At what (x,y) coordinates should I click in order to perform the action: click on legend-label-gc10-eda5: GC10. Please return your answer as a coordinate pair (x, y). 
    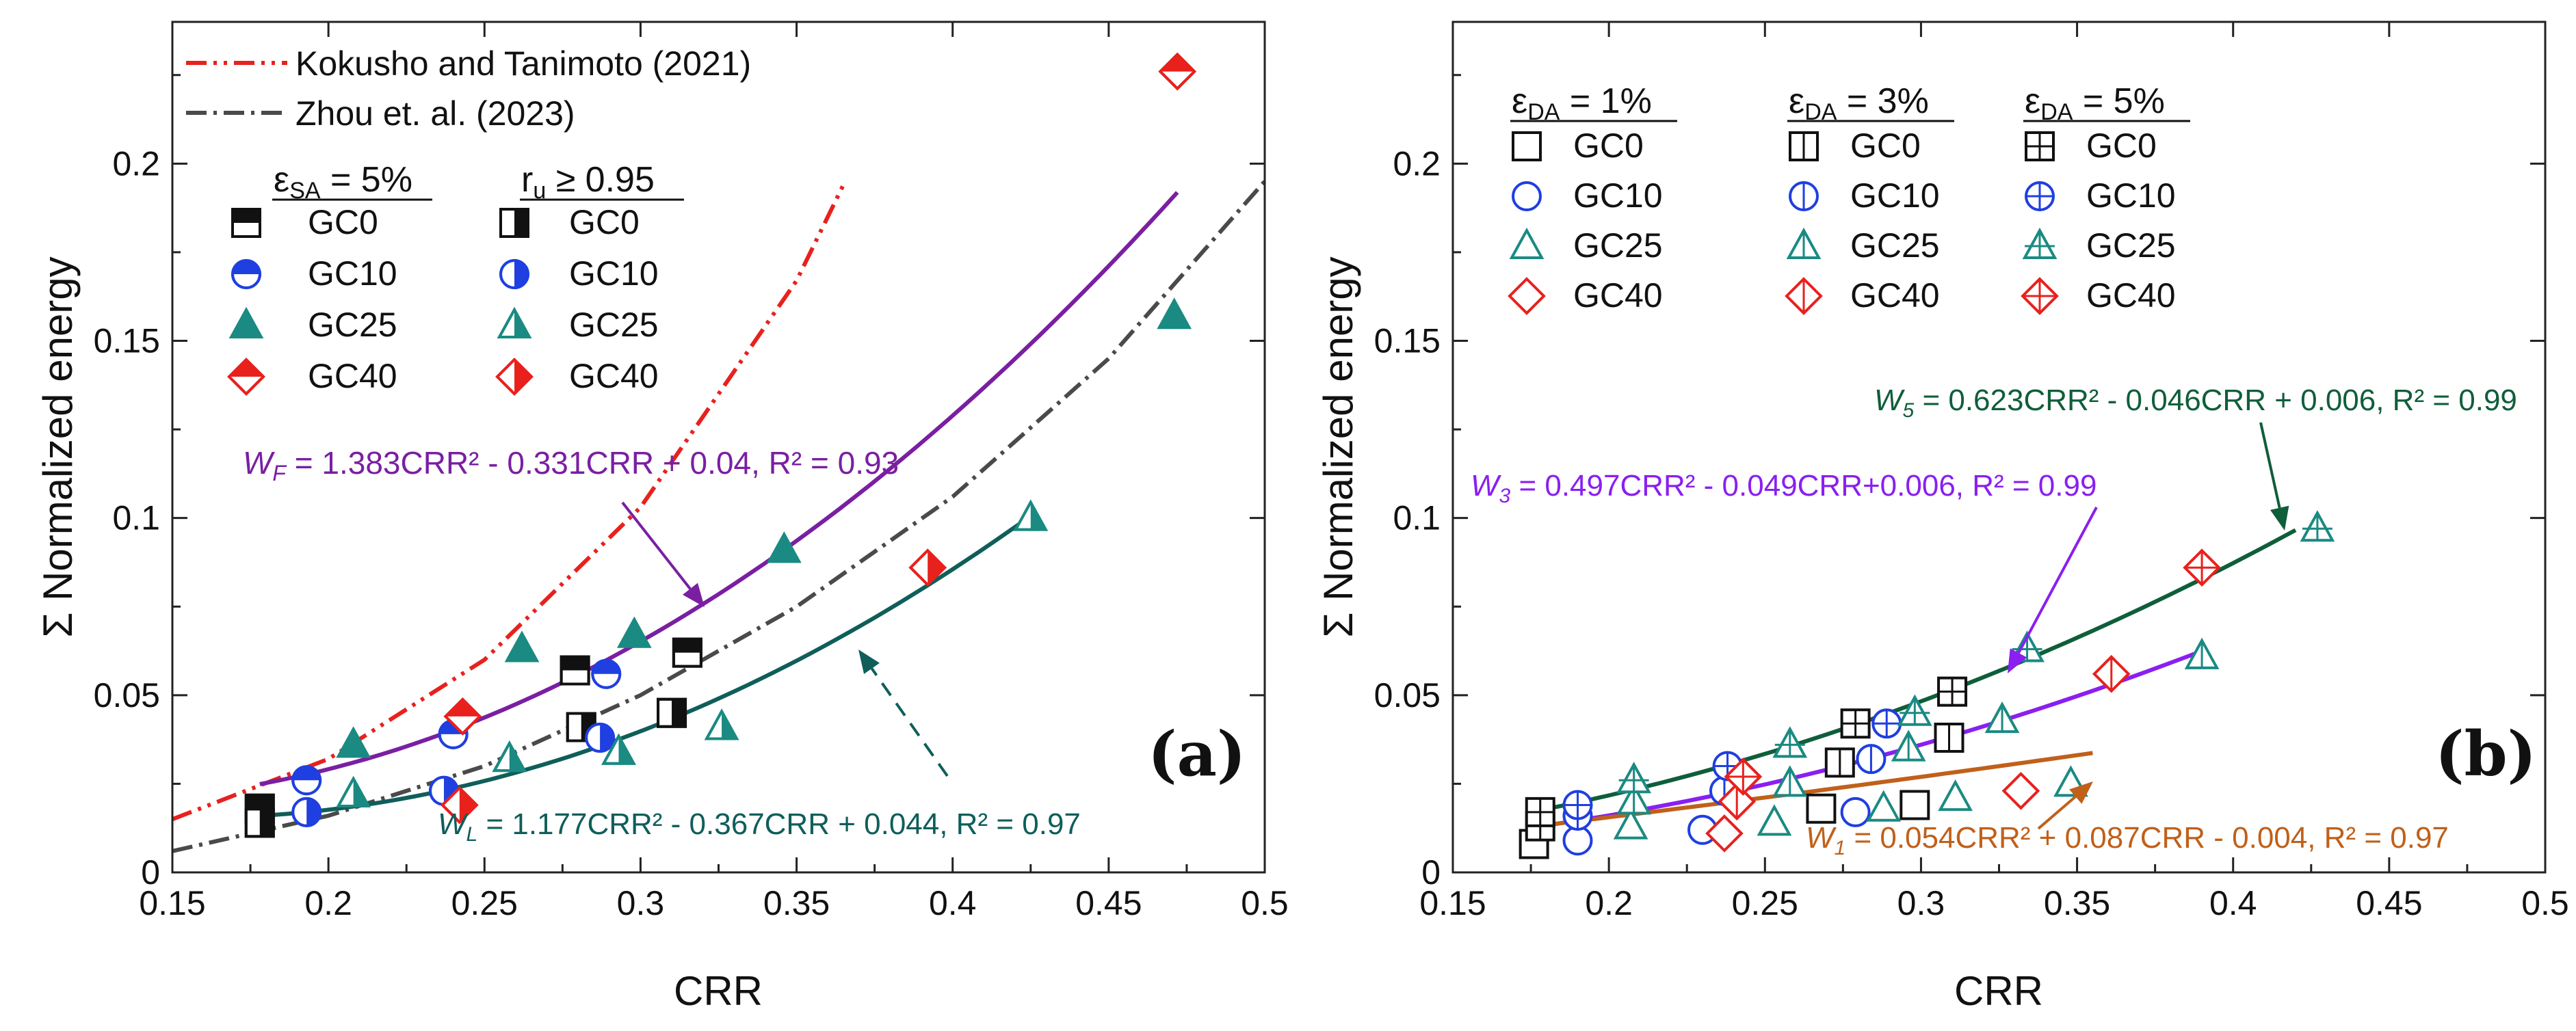
    Looking at the image, I should click on (2131, 195).